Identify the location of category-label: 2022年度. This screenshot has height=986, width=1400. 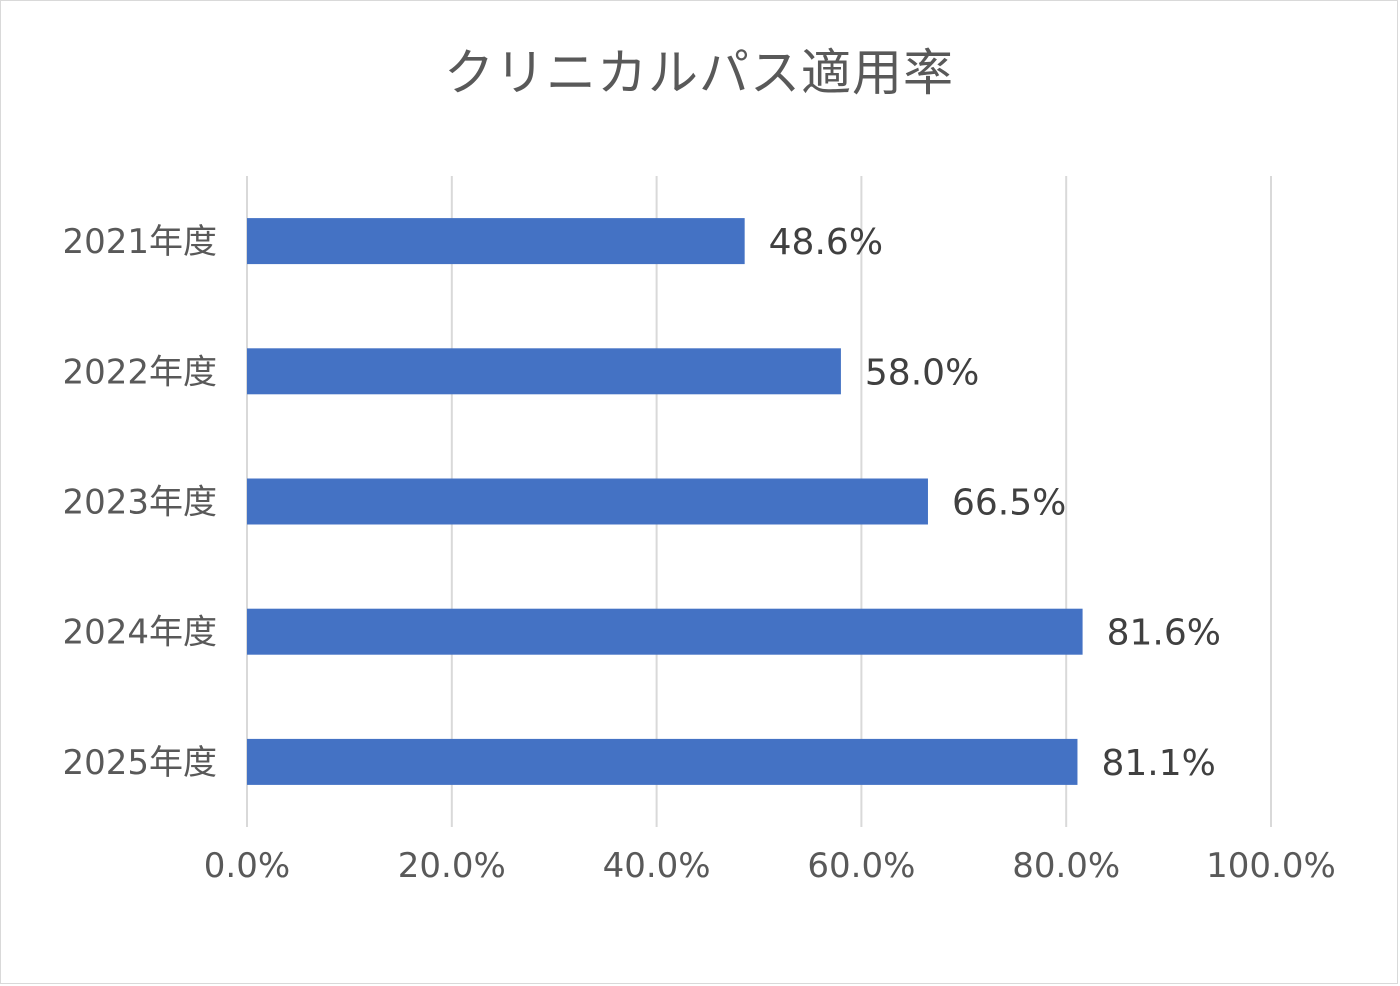
(139, 372).